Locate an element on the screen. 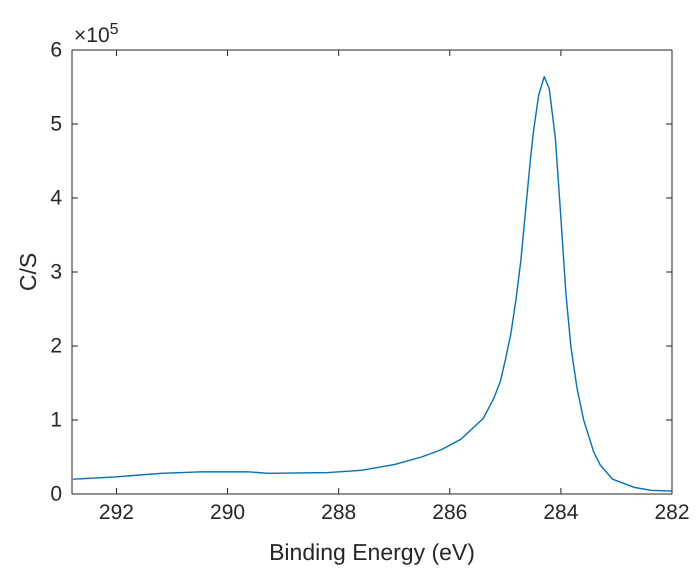 The width and height of the screenshot is (699, 576). y-tick-label: 1 is located at coordinates (56, 420).